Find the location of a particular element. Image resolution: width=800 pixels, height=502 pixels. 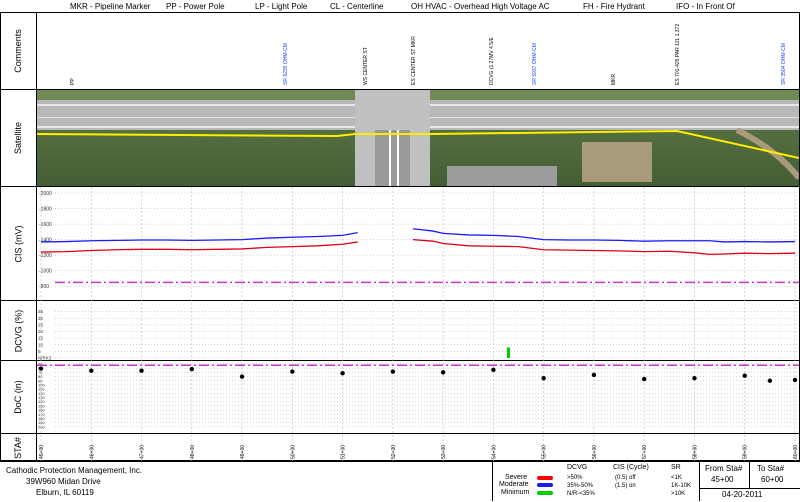

legend-minimum-swatch is located at coordinates (545, 493).